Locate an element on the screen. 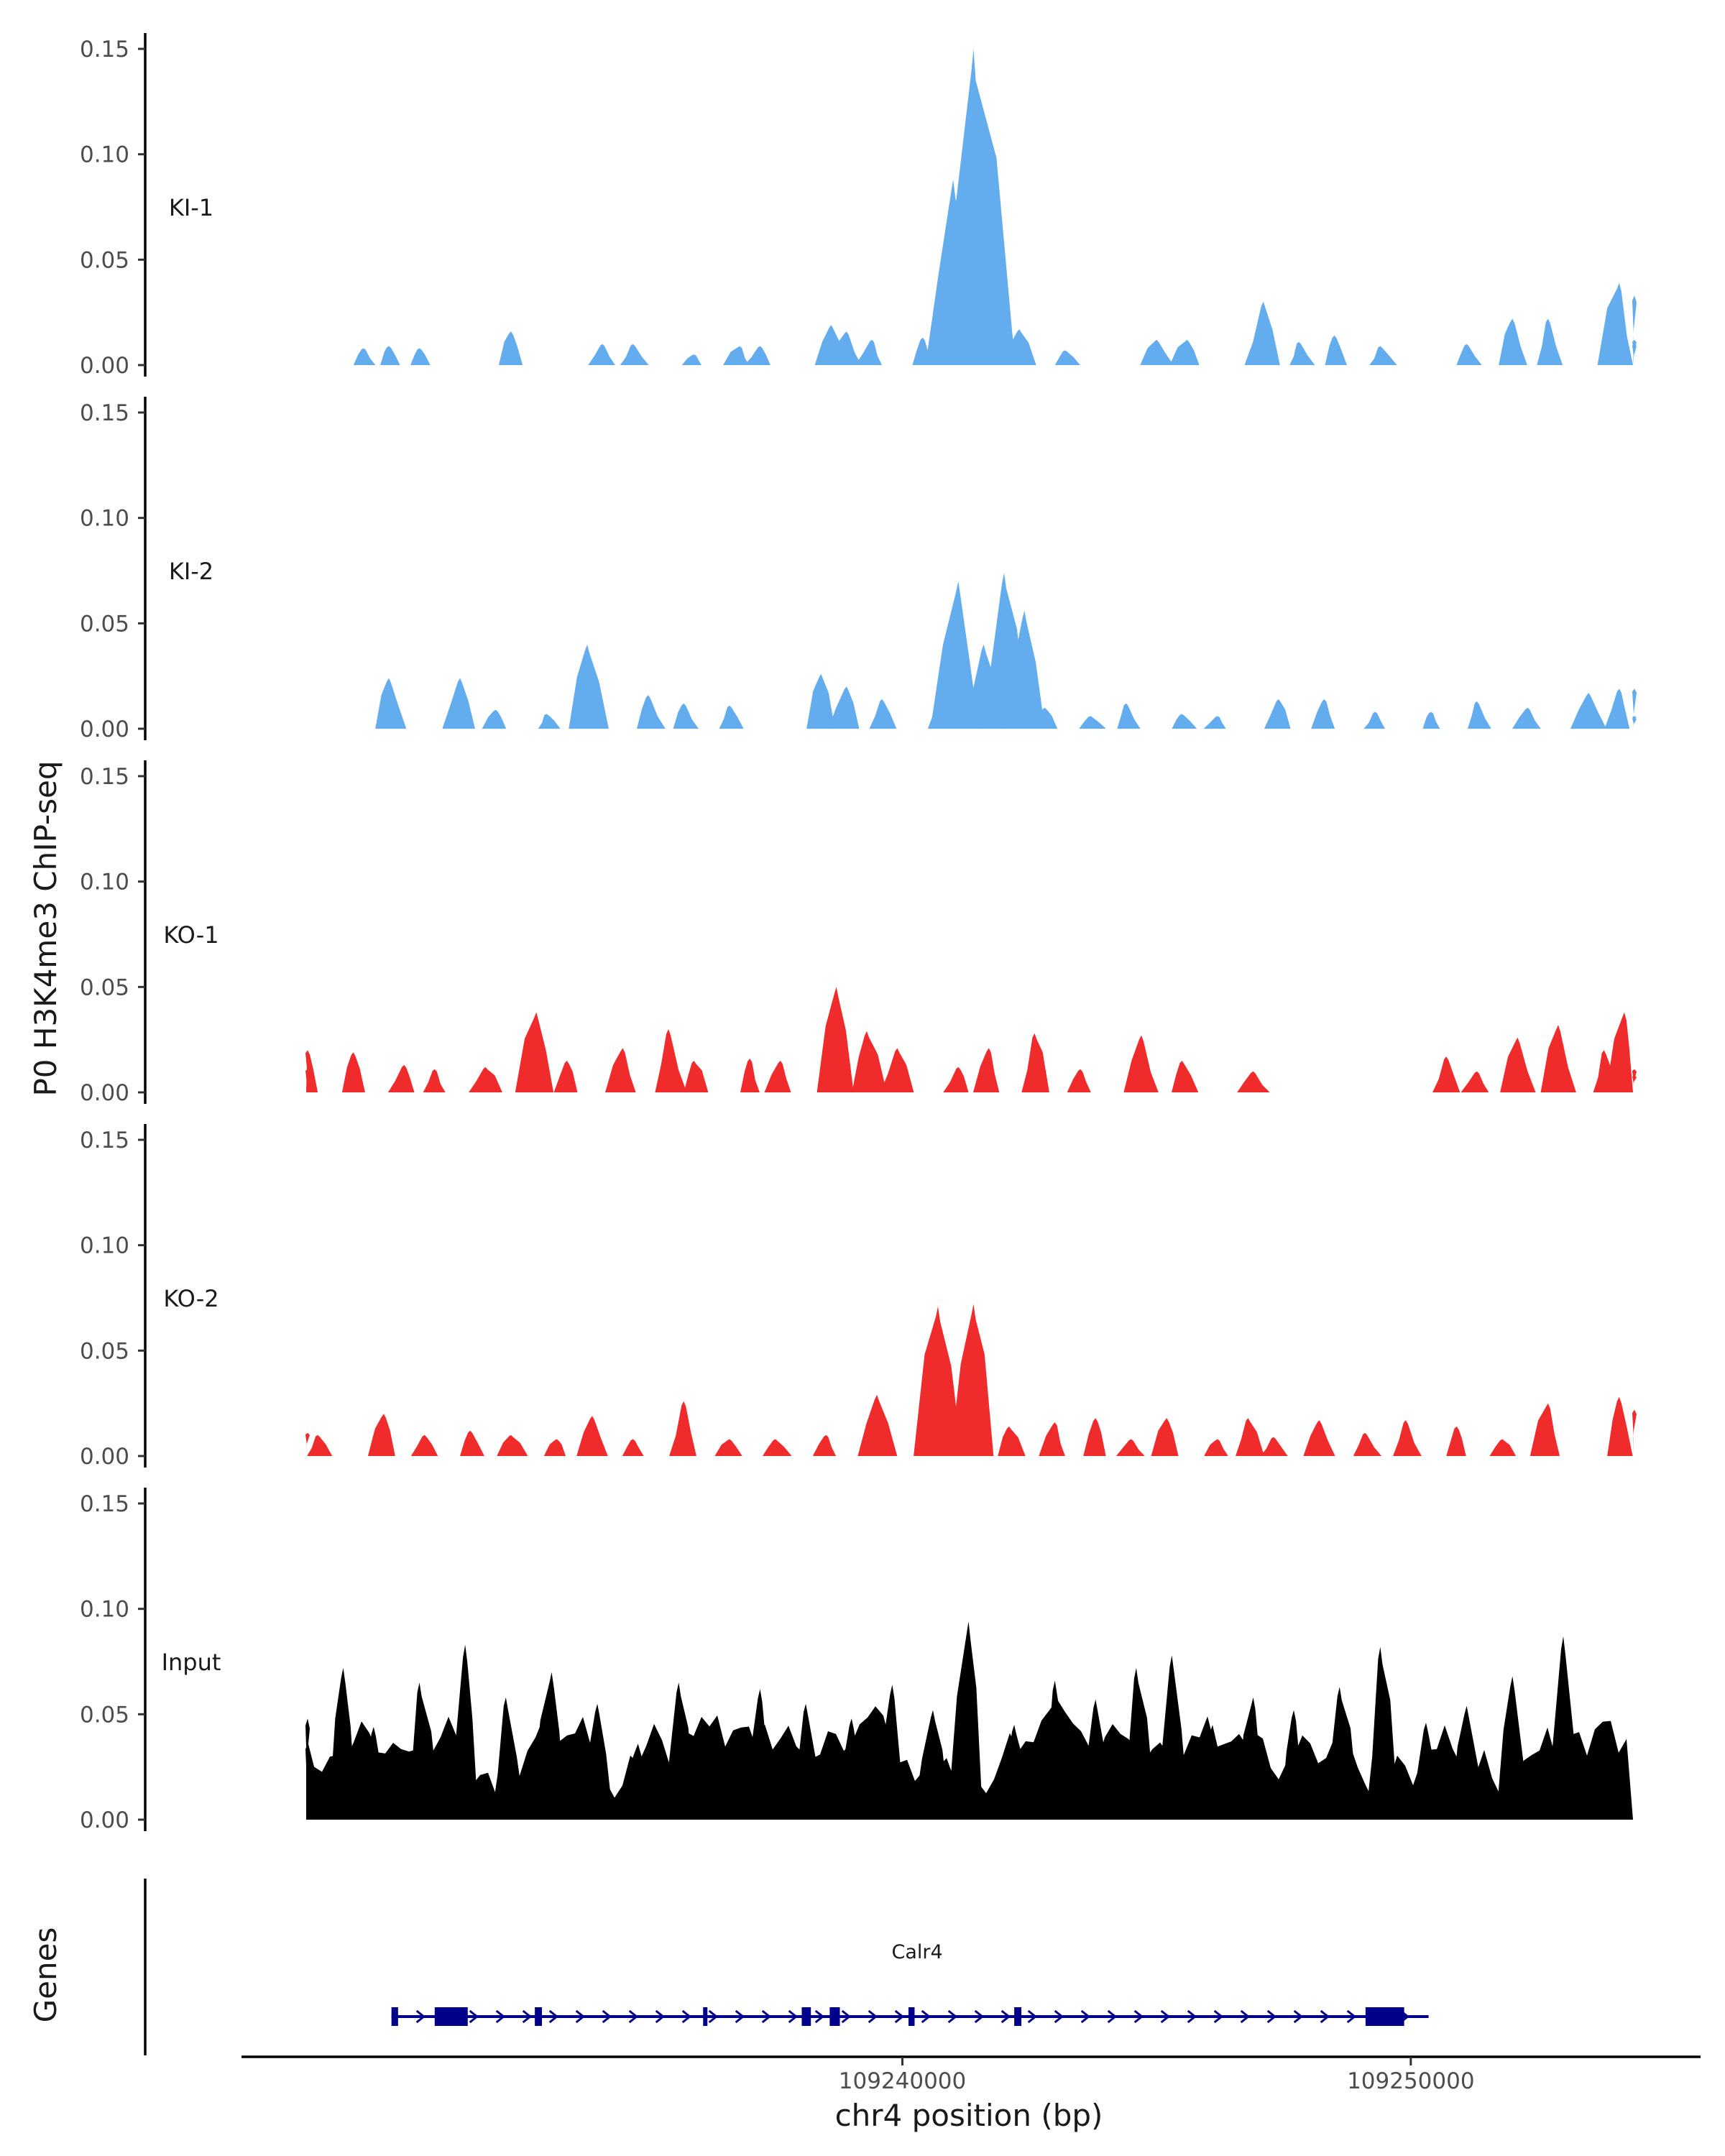  track-label: KO-1 is located at coordinates (190, 935).